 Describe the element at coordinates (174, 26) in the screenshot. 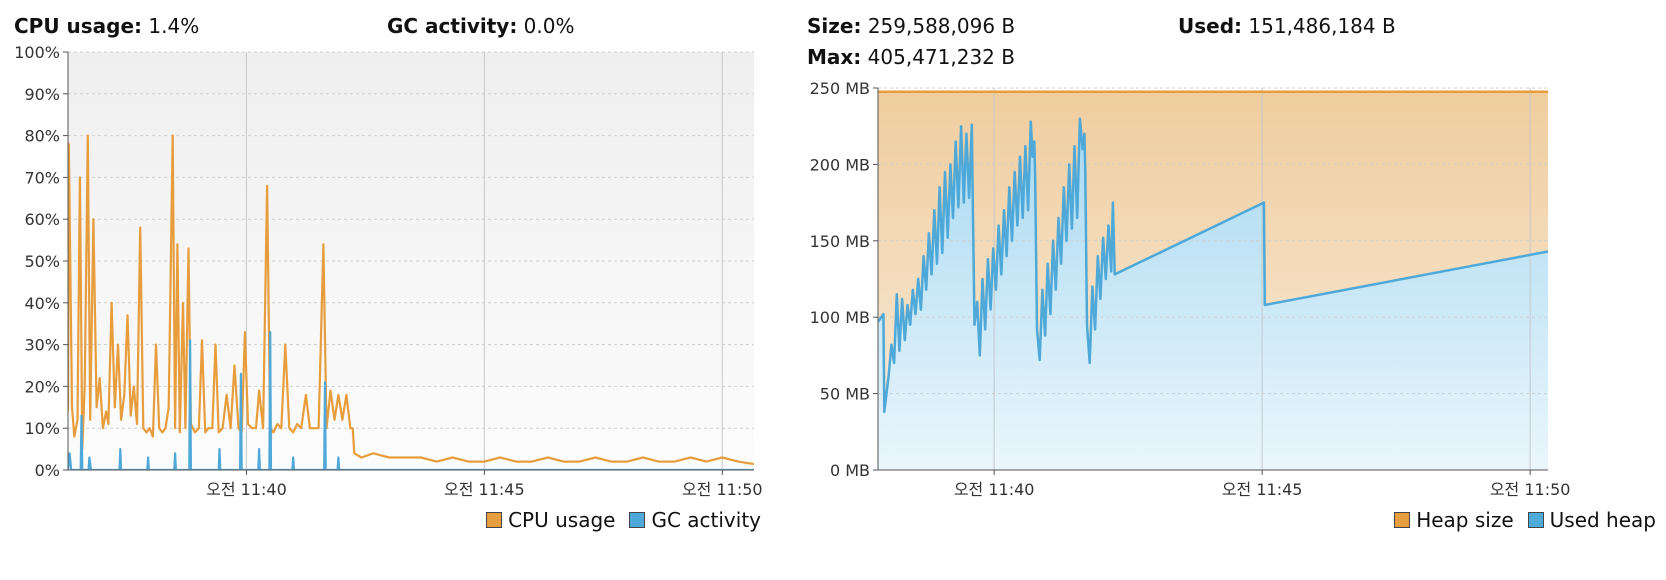

I see `cpu-usage-value: 1.4%` at that location.